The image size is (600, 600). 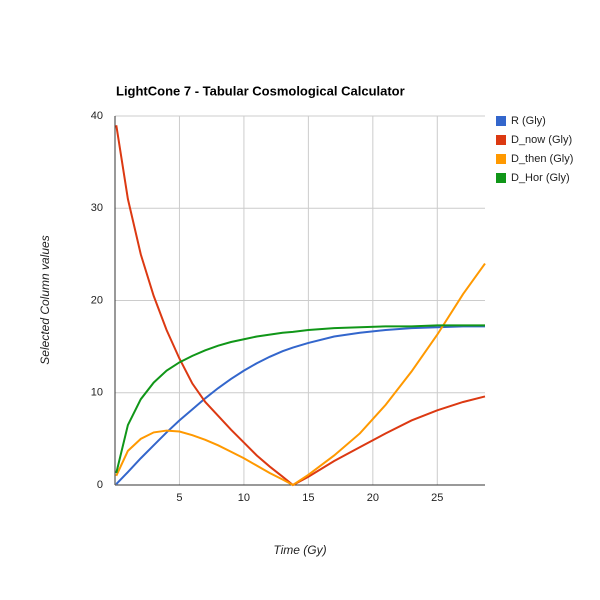 I want to click on y-tick-label: 40, so click(x=97, y=116).